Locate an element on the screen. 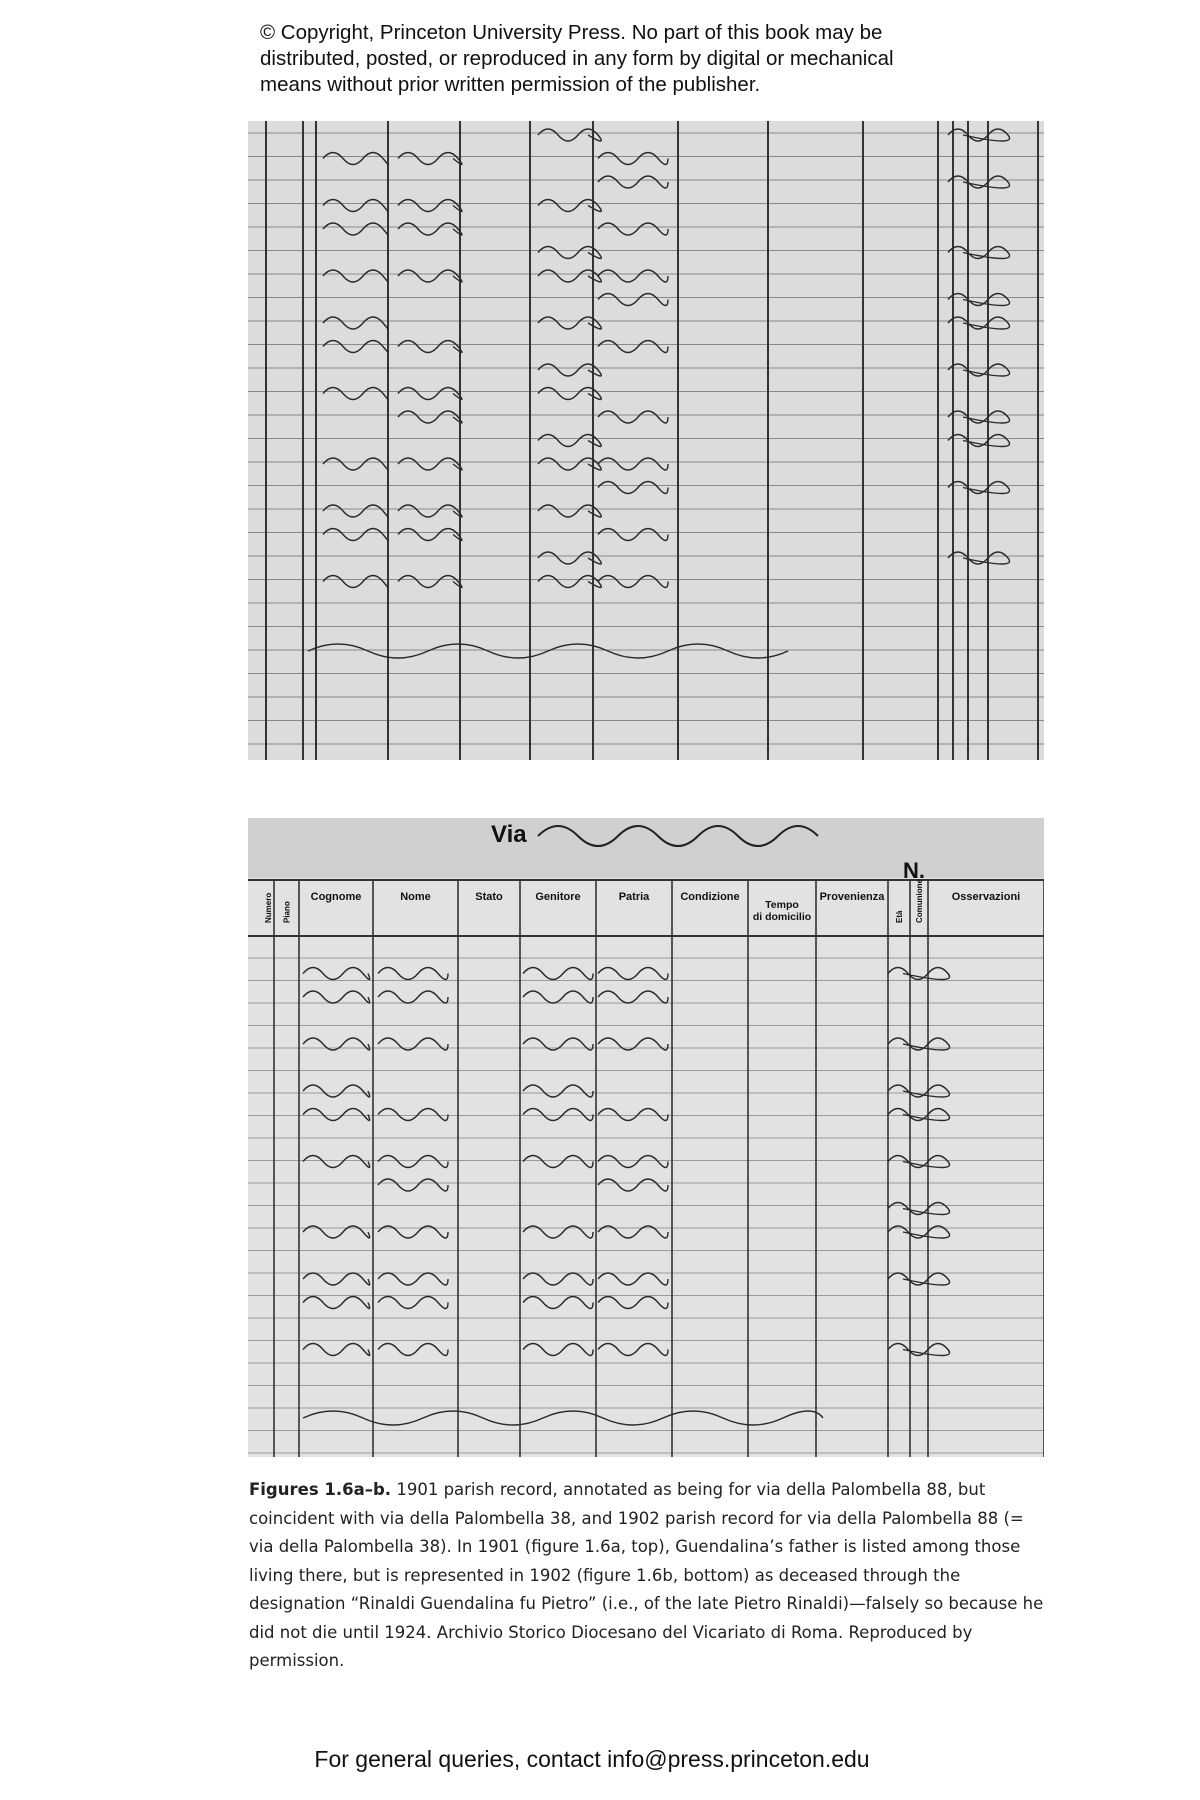 This screenshot has width=1200, height=1800. column-header: Tempo is located at coordinates (782, 905).